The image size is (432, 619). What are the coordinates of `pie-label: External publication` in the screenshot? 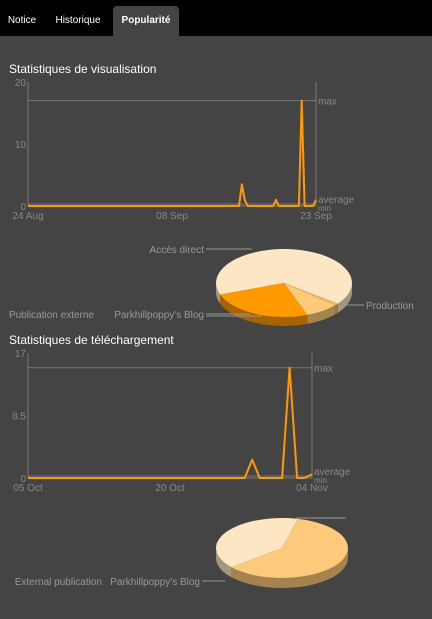 It's located at (58, 582).